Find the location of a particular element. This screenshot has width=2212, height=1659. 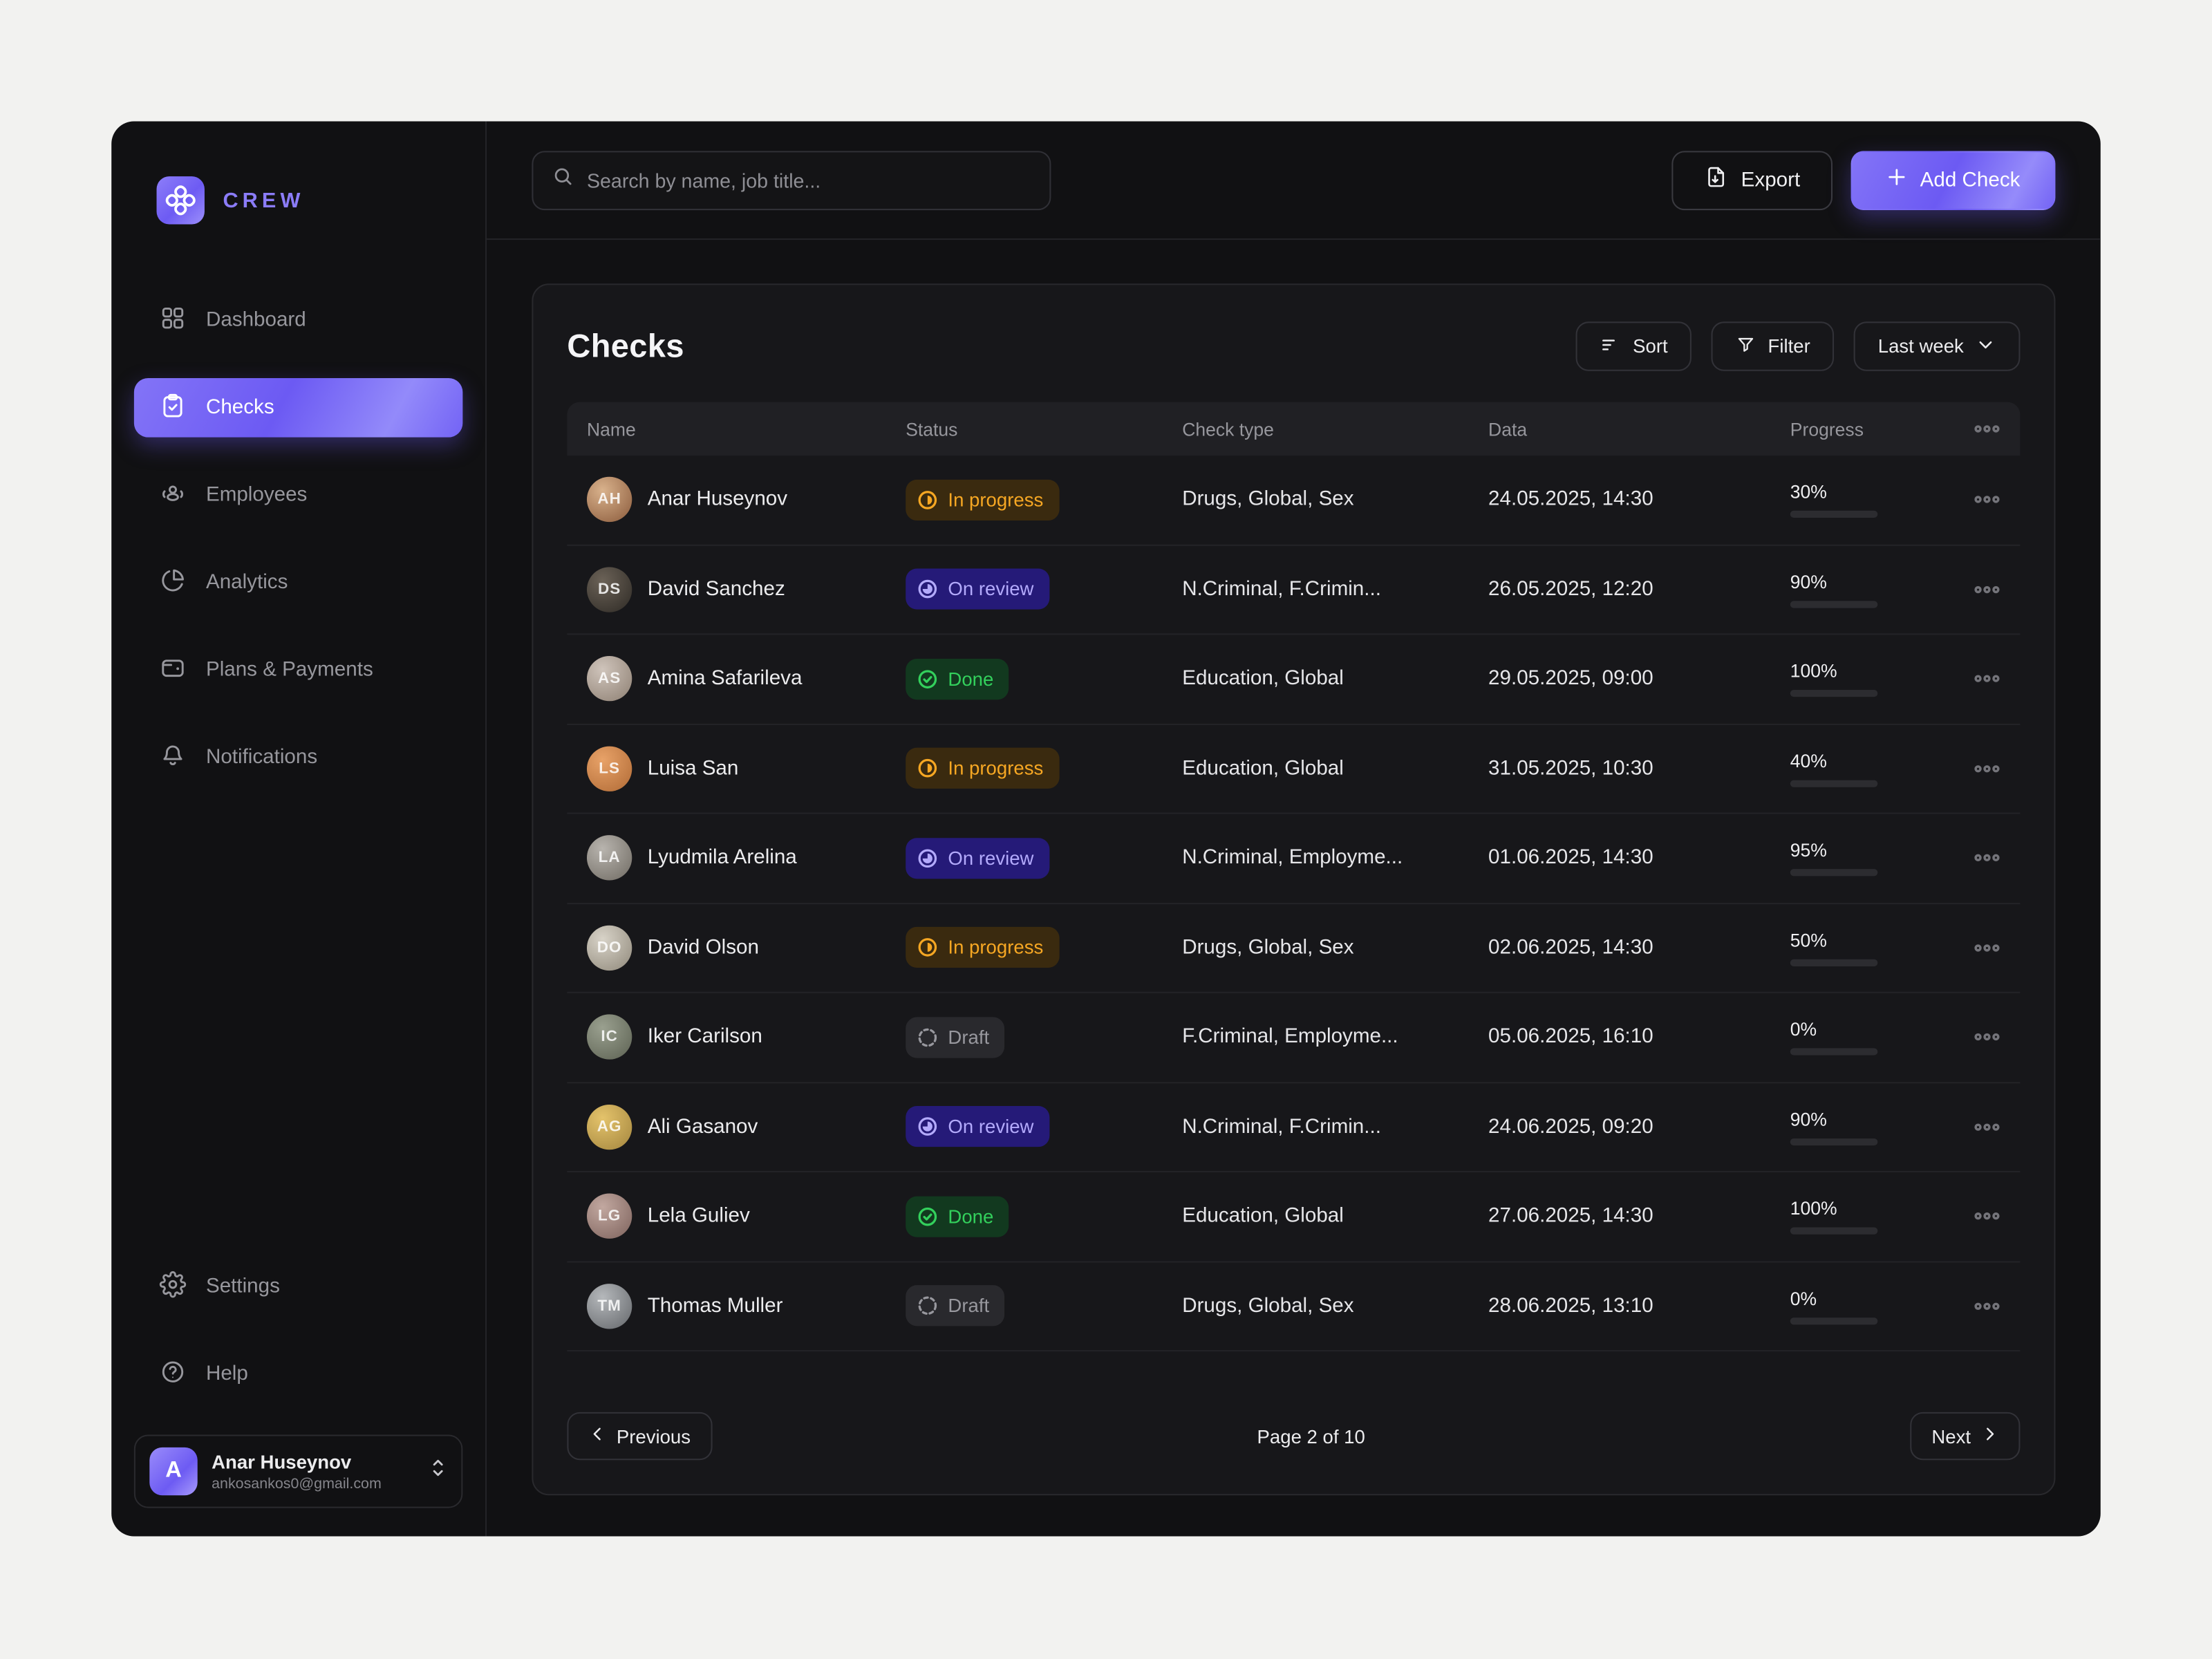

sidebar-item-plans-payments: Plans & Payments is located at coordinates (298, 670).